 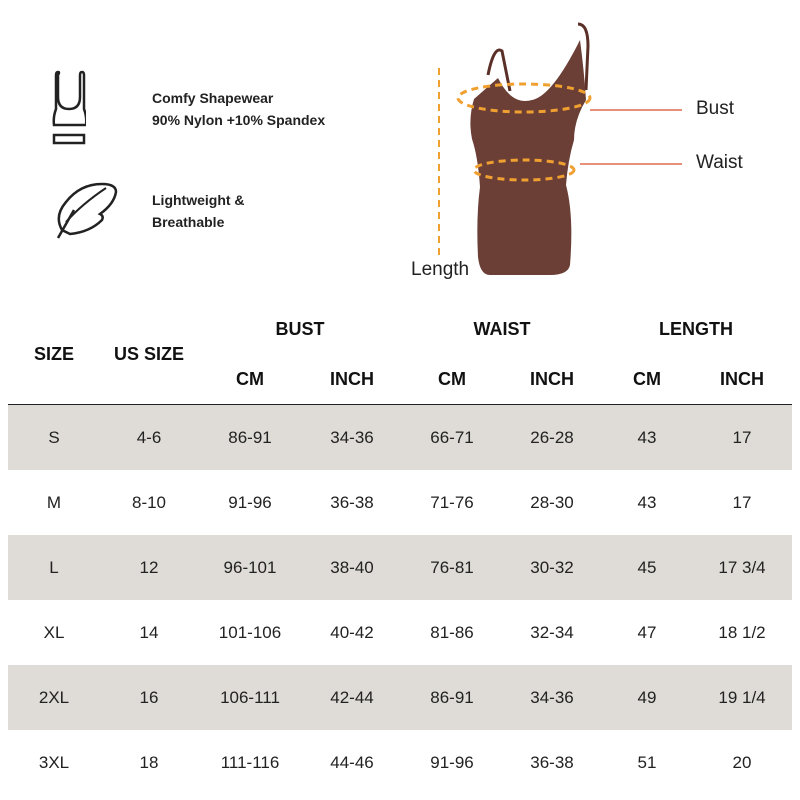 What do you see at coordinates (188, 222) in the screenshot?
I see `feature-line: Breathable` at bounding box center [188, 222].